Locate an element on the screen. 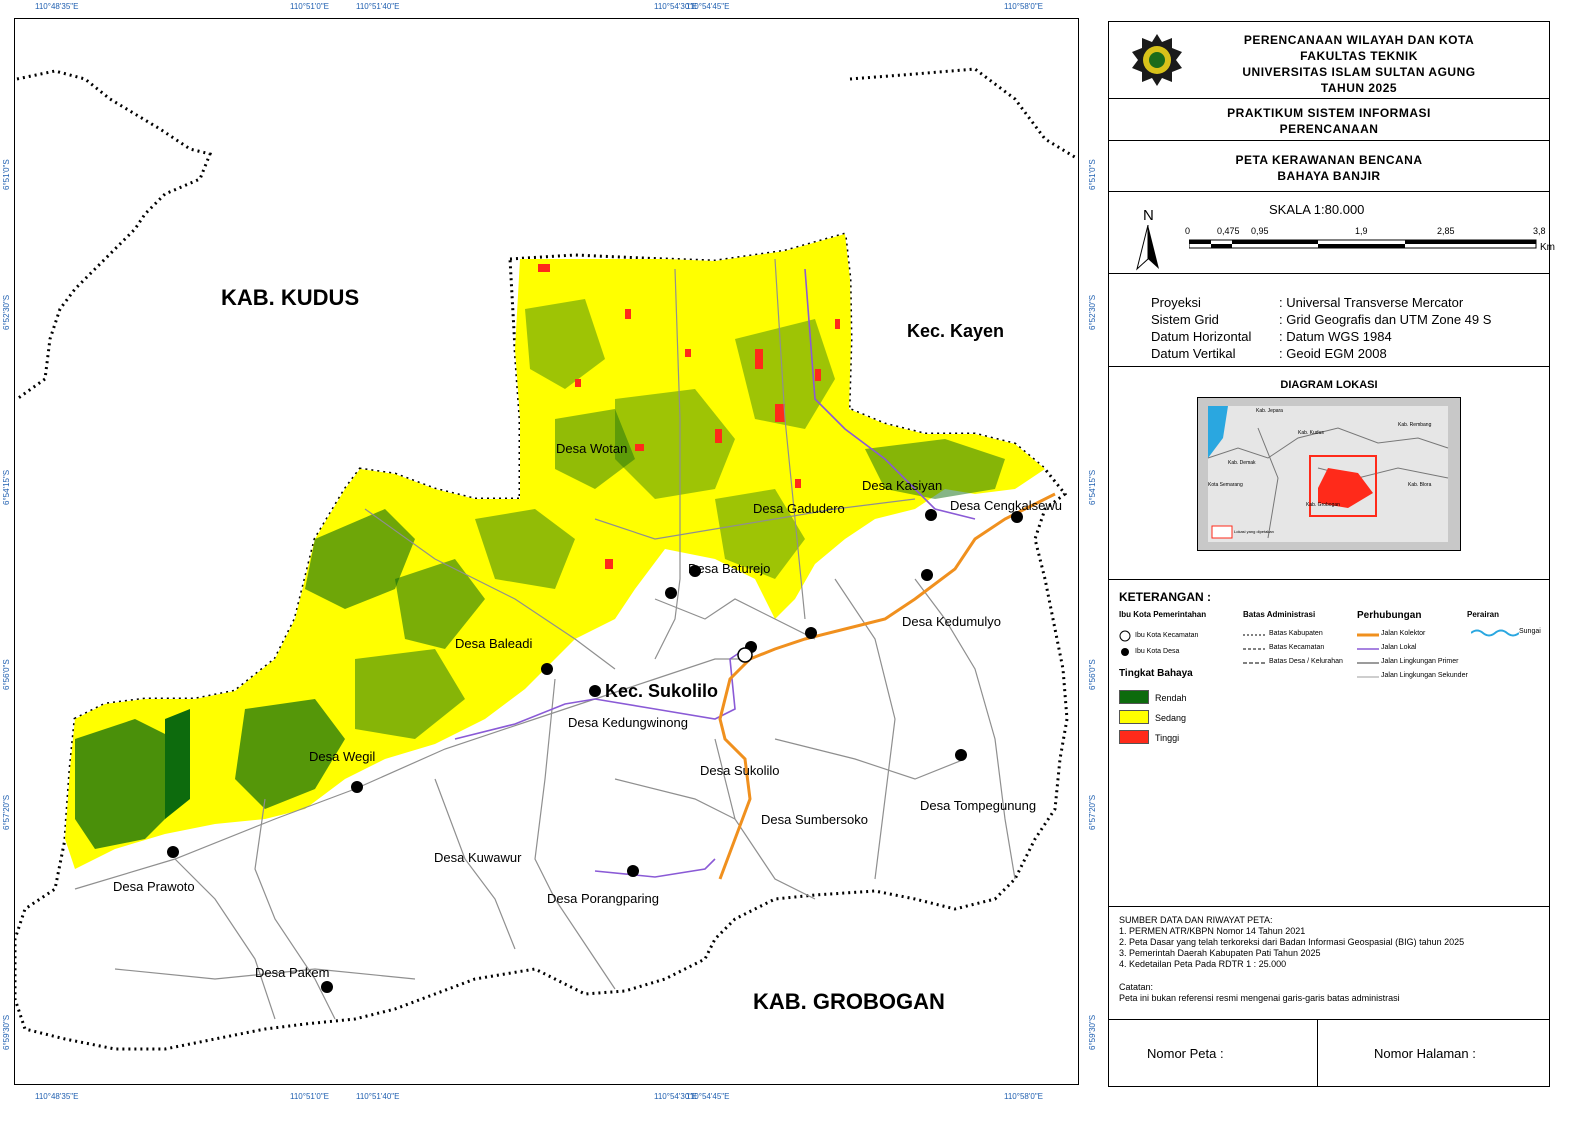  village-label: Desa Kedumulyo is located at coordinates (951, 621).